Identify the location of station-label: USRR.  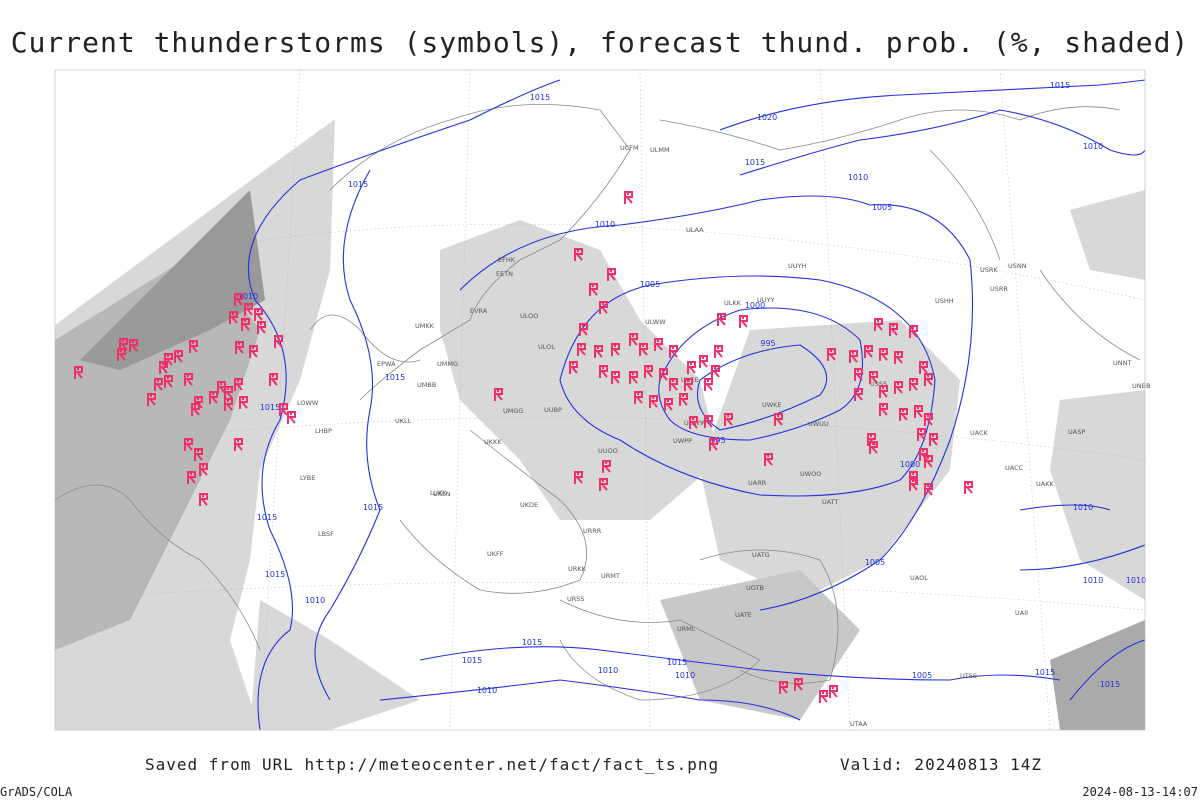
(999, 289).